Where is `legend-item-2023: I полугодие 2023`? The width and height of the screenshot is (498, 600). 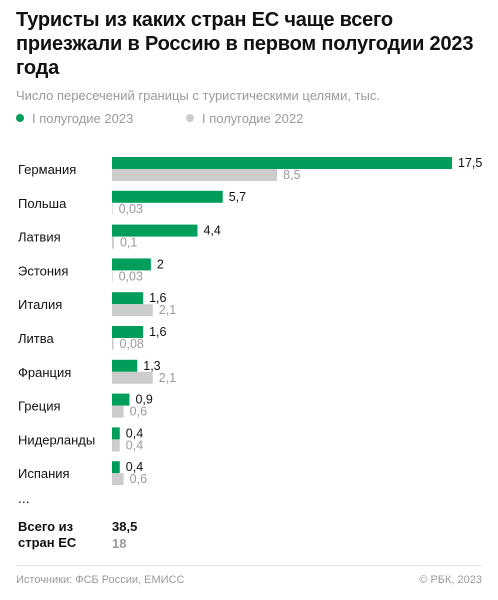
legend-item-2023: I полугодие 2023 is located at coordinates (74, 118).